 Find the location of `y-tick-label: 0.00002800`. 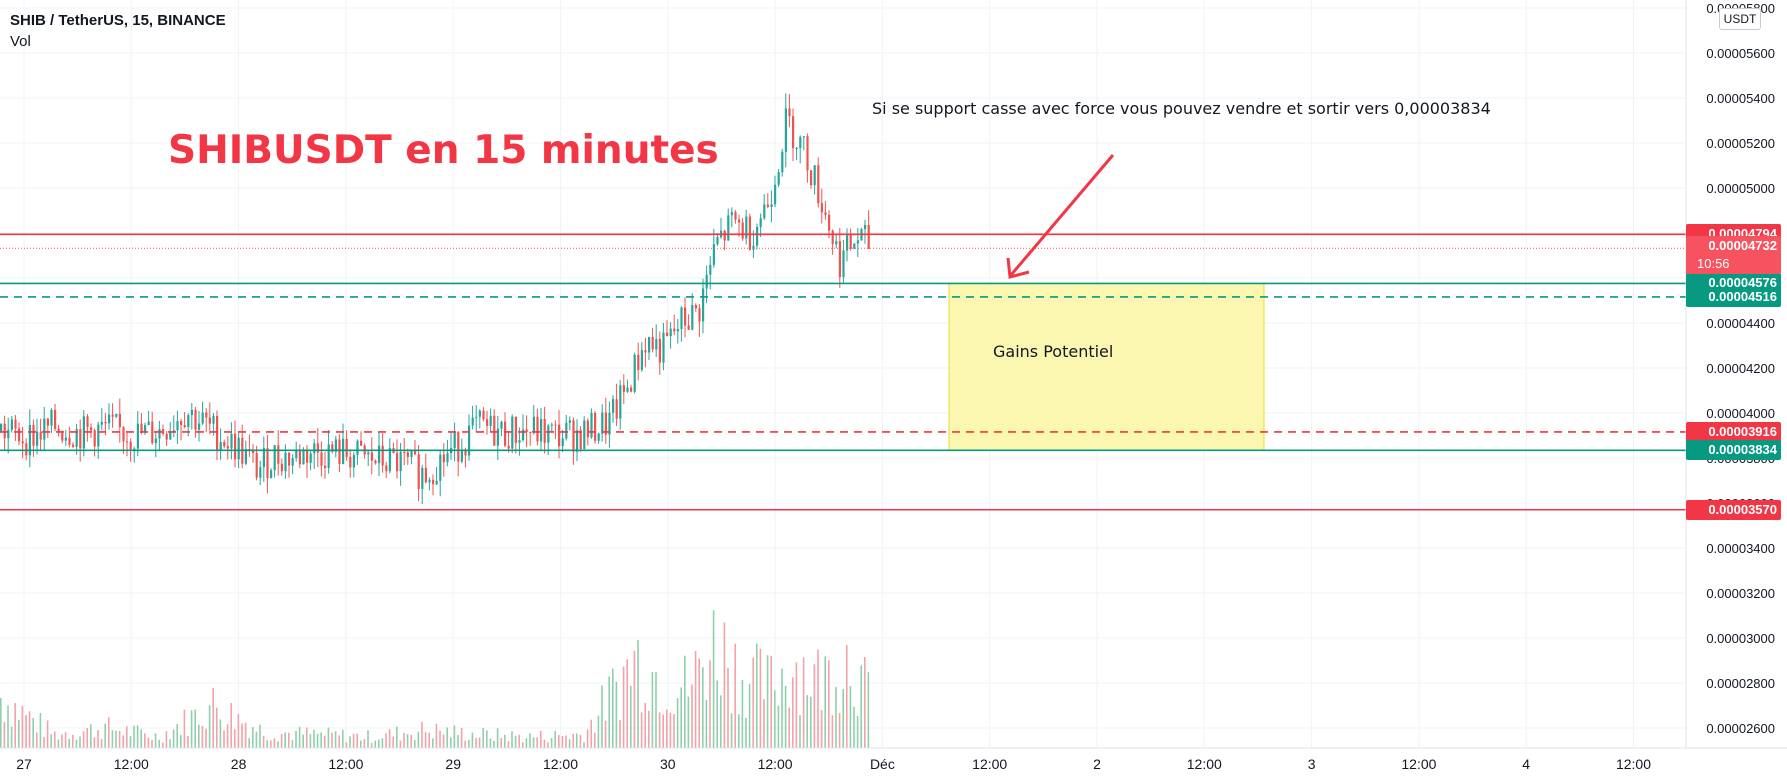

y-tick-label: 0.00002800 is located at coordinates (1740, 683).